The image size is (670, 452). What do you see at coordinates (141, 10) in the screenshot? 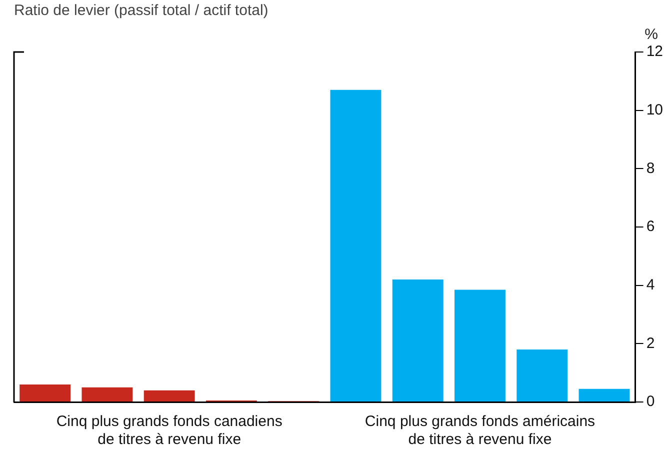
I see `chart-title: Ratio de levier (passif total / actif total)` at bounding box center [141, 10].